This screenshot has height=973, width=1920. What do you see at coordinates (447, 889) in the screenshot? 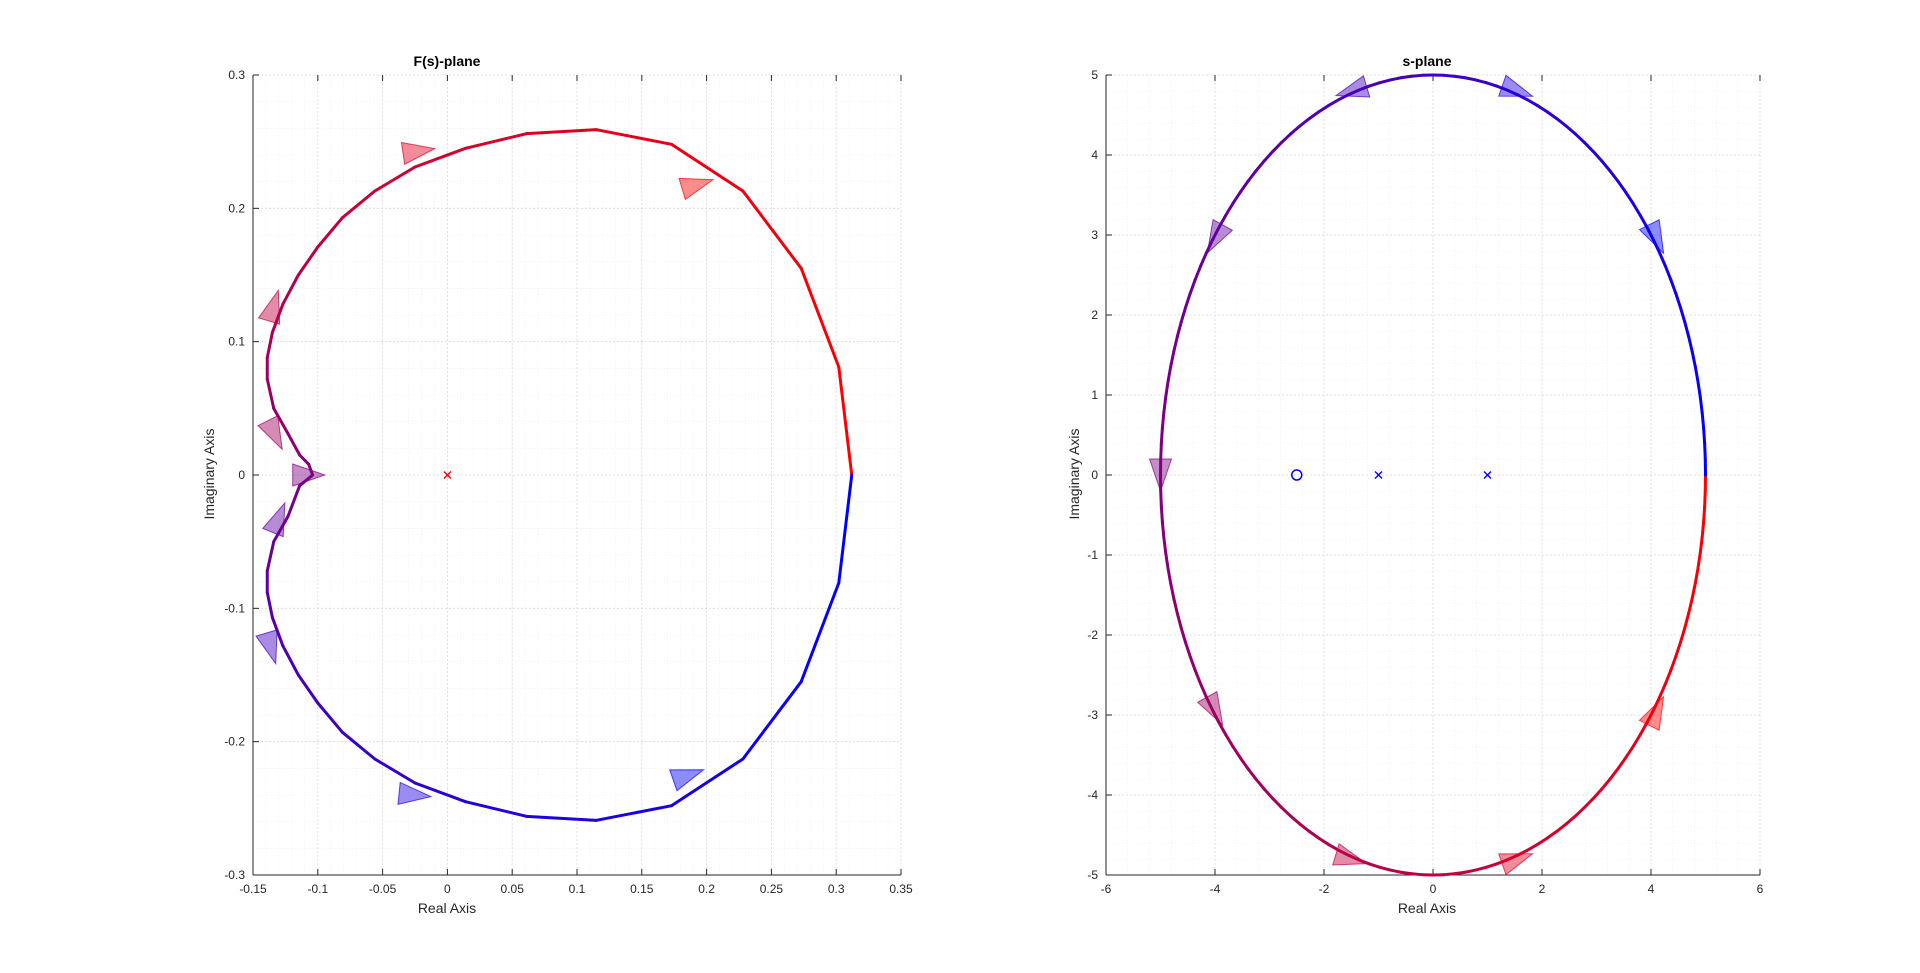
I see `fs-plane-x-tick-label: 0` at bounding box center [447, 889].